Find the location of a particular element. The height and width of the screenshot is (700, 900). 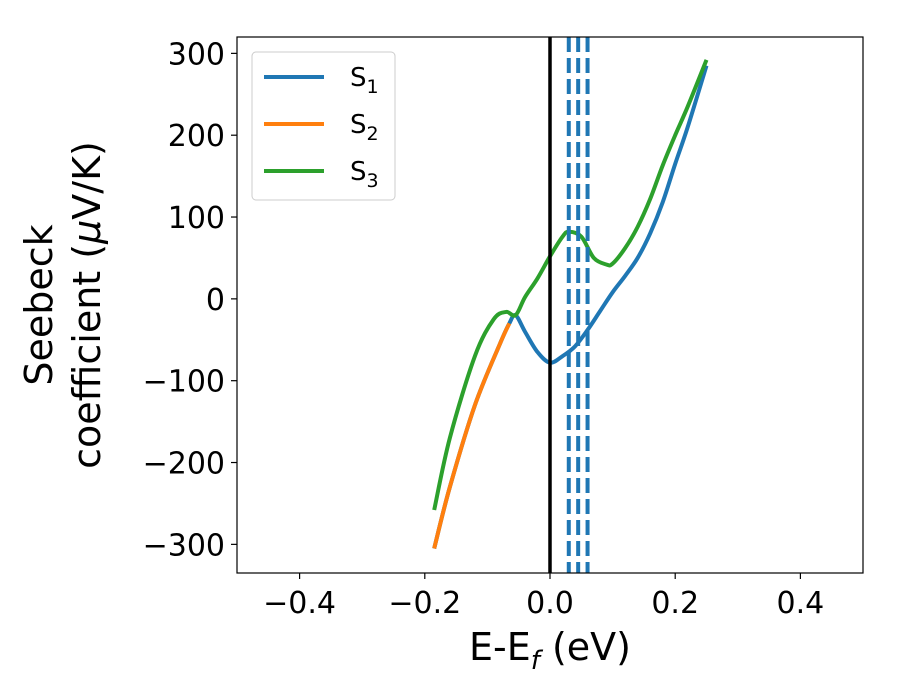

legend-label-s3: S3 is located at coordinates (364, 174).